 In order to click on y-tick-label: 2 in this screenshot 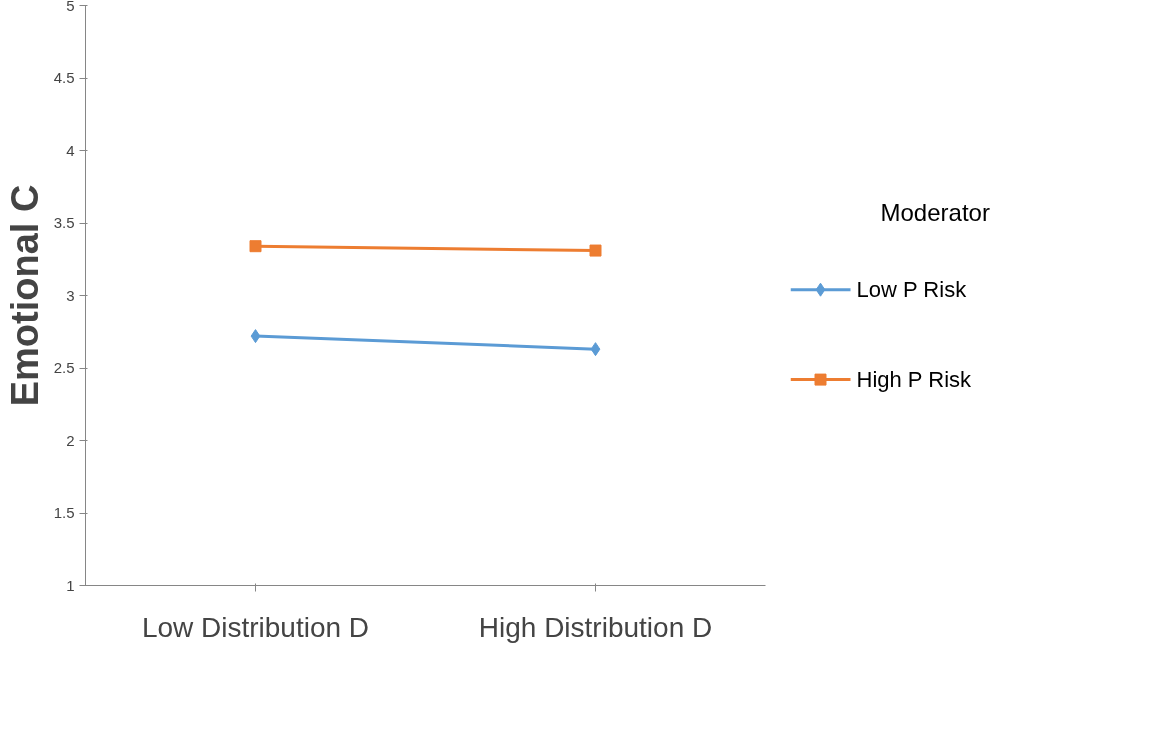, I will do `click(70, 440)`.